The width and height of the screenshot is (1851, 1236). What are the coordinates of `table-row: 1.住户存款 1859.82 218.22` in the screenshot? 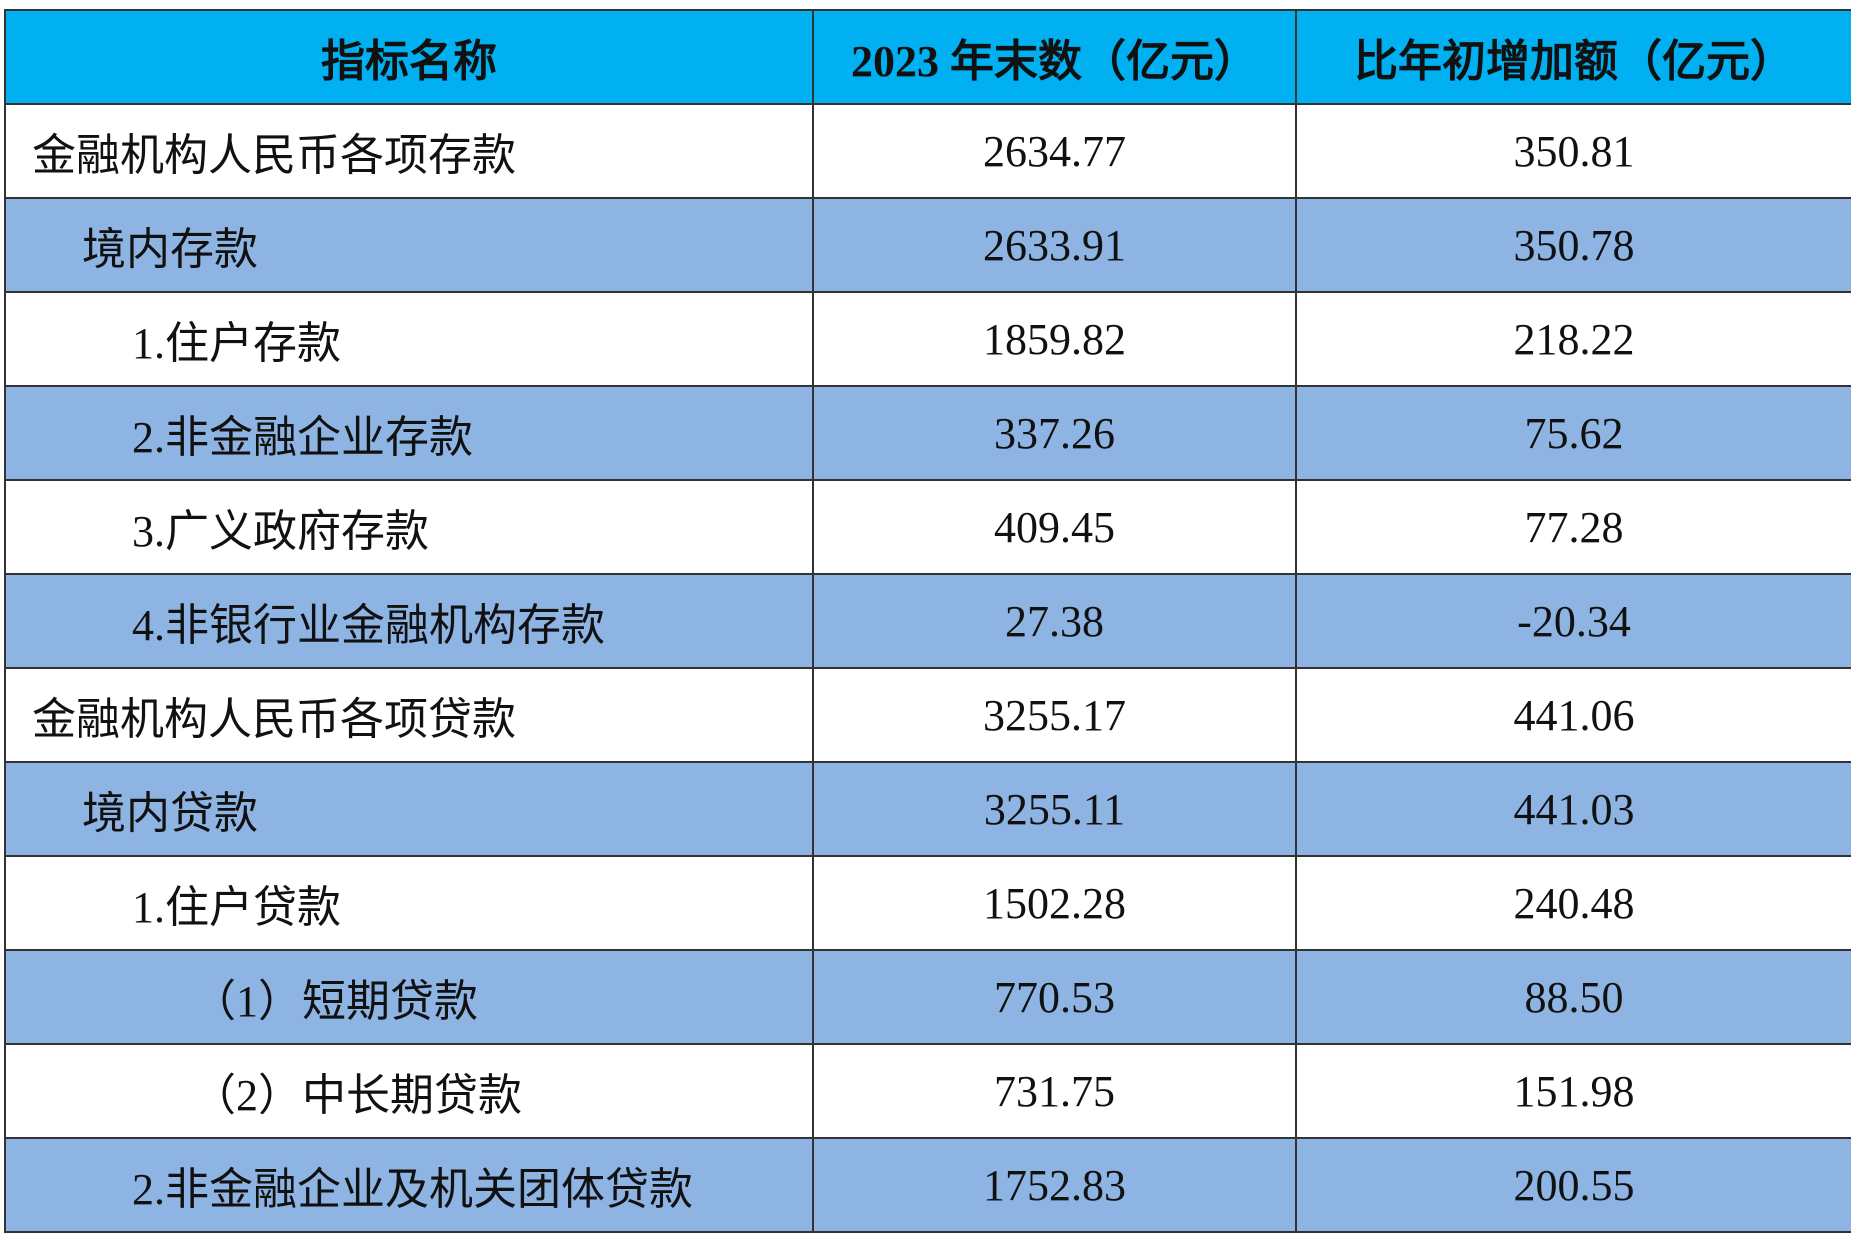 It's located at (927, 339).